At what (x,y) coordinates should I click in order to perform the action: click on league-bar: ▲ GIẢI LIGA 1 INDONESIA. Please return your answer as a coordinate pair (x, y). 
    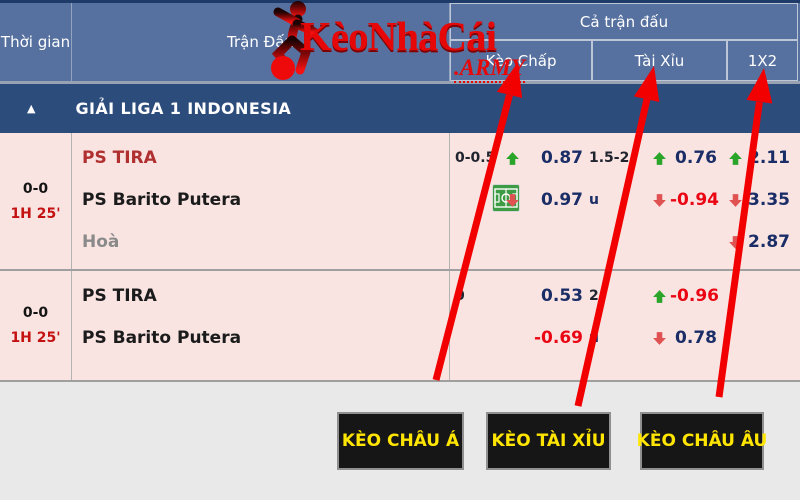
    Looking at the image, I should click on (400, 108).